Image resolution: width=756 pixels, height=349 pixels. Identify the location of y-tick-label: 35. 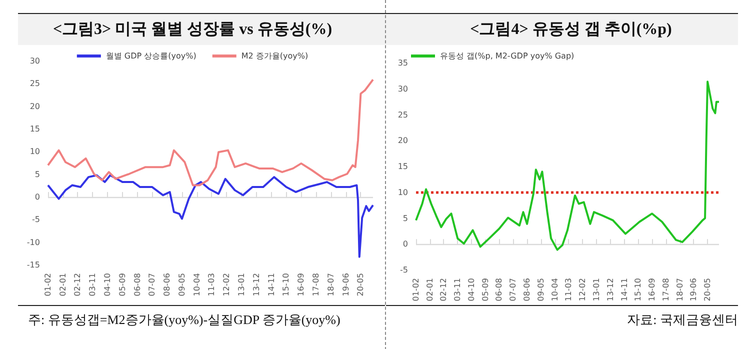
(403, 63).